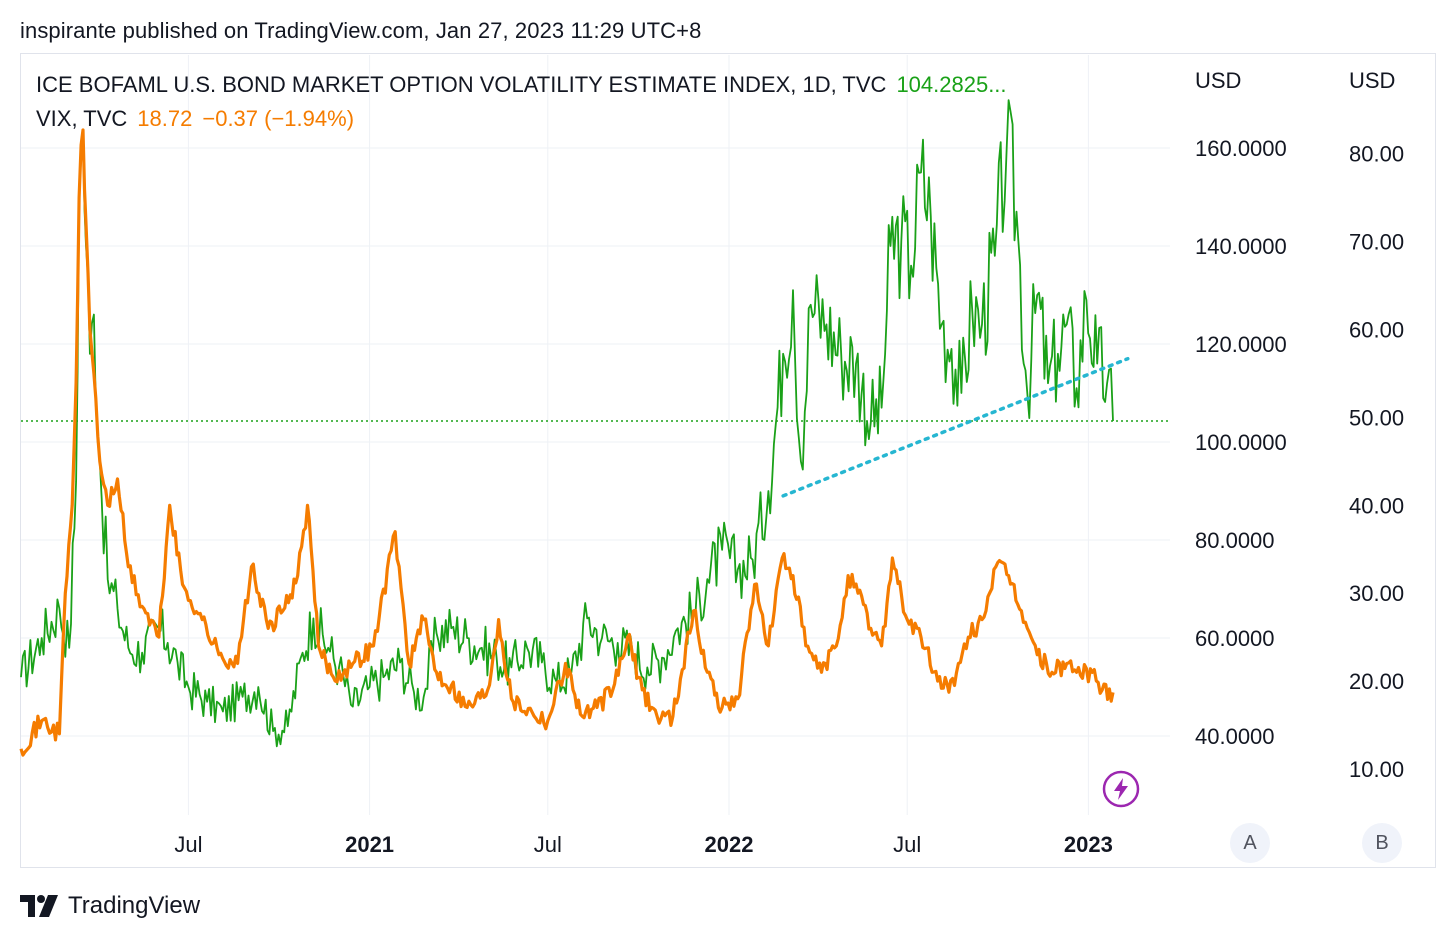 Image resolution: width=1456 pixels, height=940 pixels. Describe the element at coordinates (195, 119) in the screenshot. I see `legend-series-vix: VIX, TVC 18.72 −0.37 (−1.94%)` at that location.